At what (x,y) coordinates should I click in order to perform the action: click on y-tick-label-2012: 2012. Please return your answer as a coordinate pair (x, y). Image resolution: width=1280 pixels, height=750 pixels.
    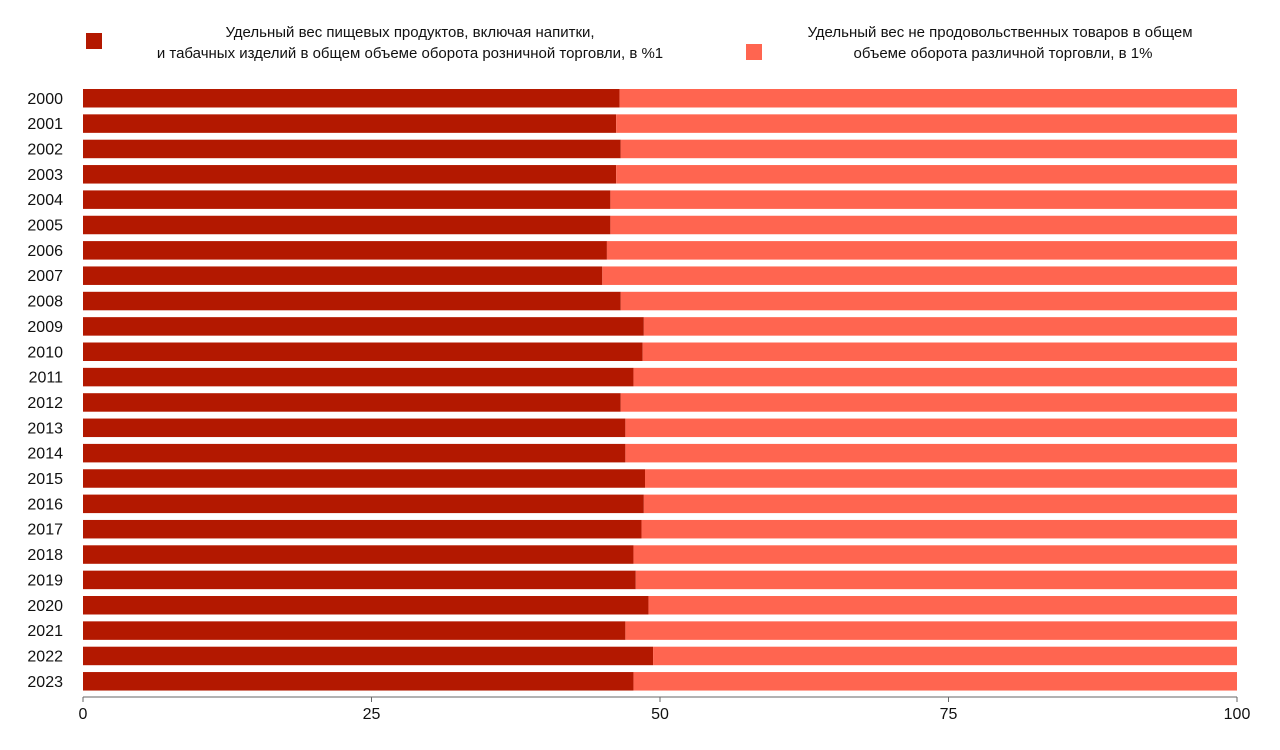
    Looking at the image, I should click on (45, 403).